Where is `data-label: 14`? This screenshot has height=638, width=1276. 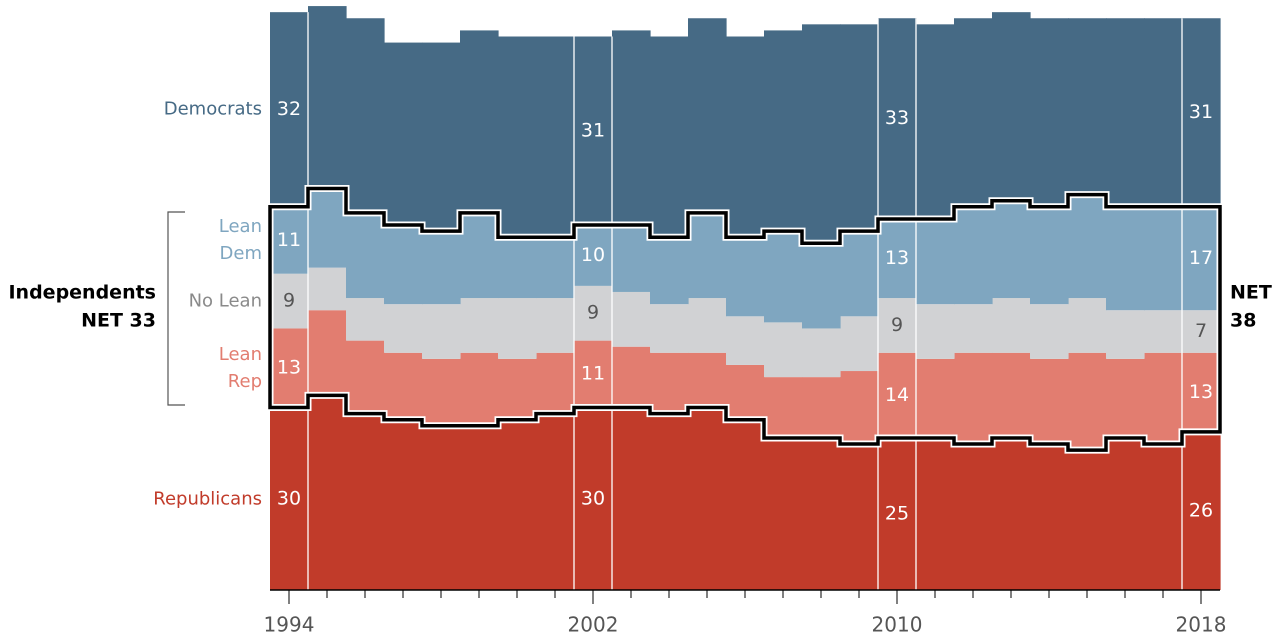 data-label: 14 is located at coordinates (897, 395).